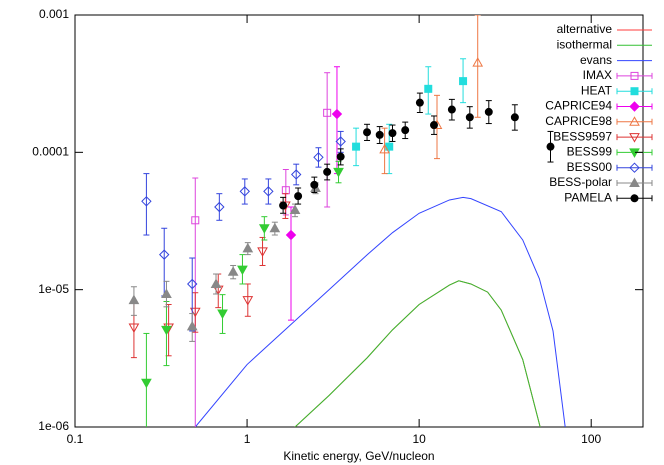  I want to click on y-tick-label: 0.001, so click(54, 14).